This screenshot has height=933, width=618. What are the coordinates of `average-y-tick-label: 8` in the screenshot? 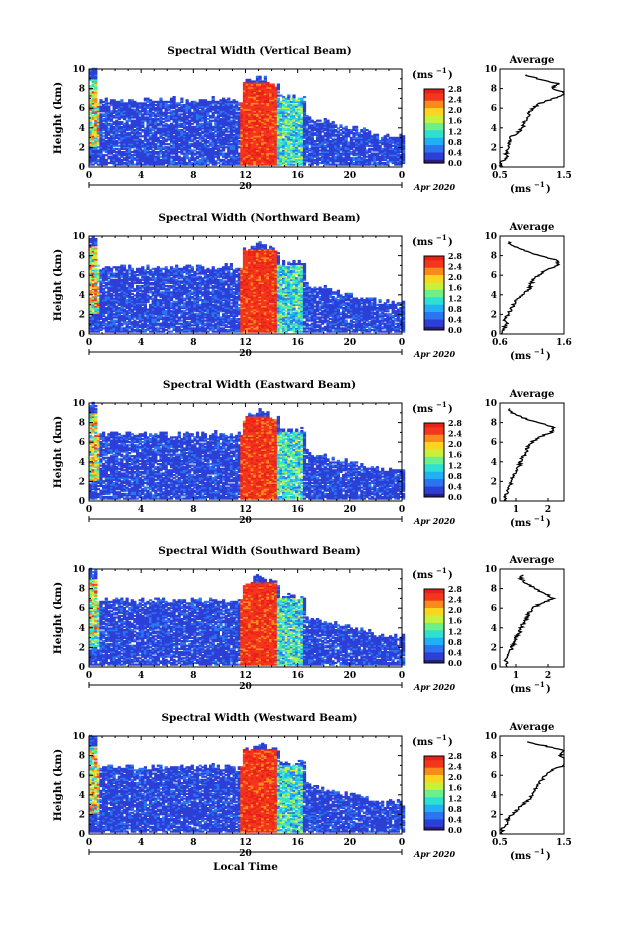 It's located at (494, 90).